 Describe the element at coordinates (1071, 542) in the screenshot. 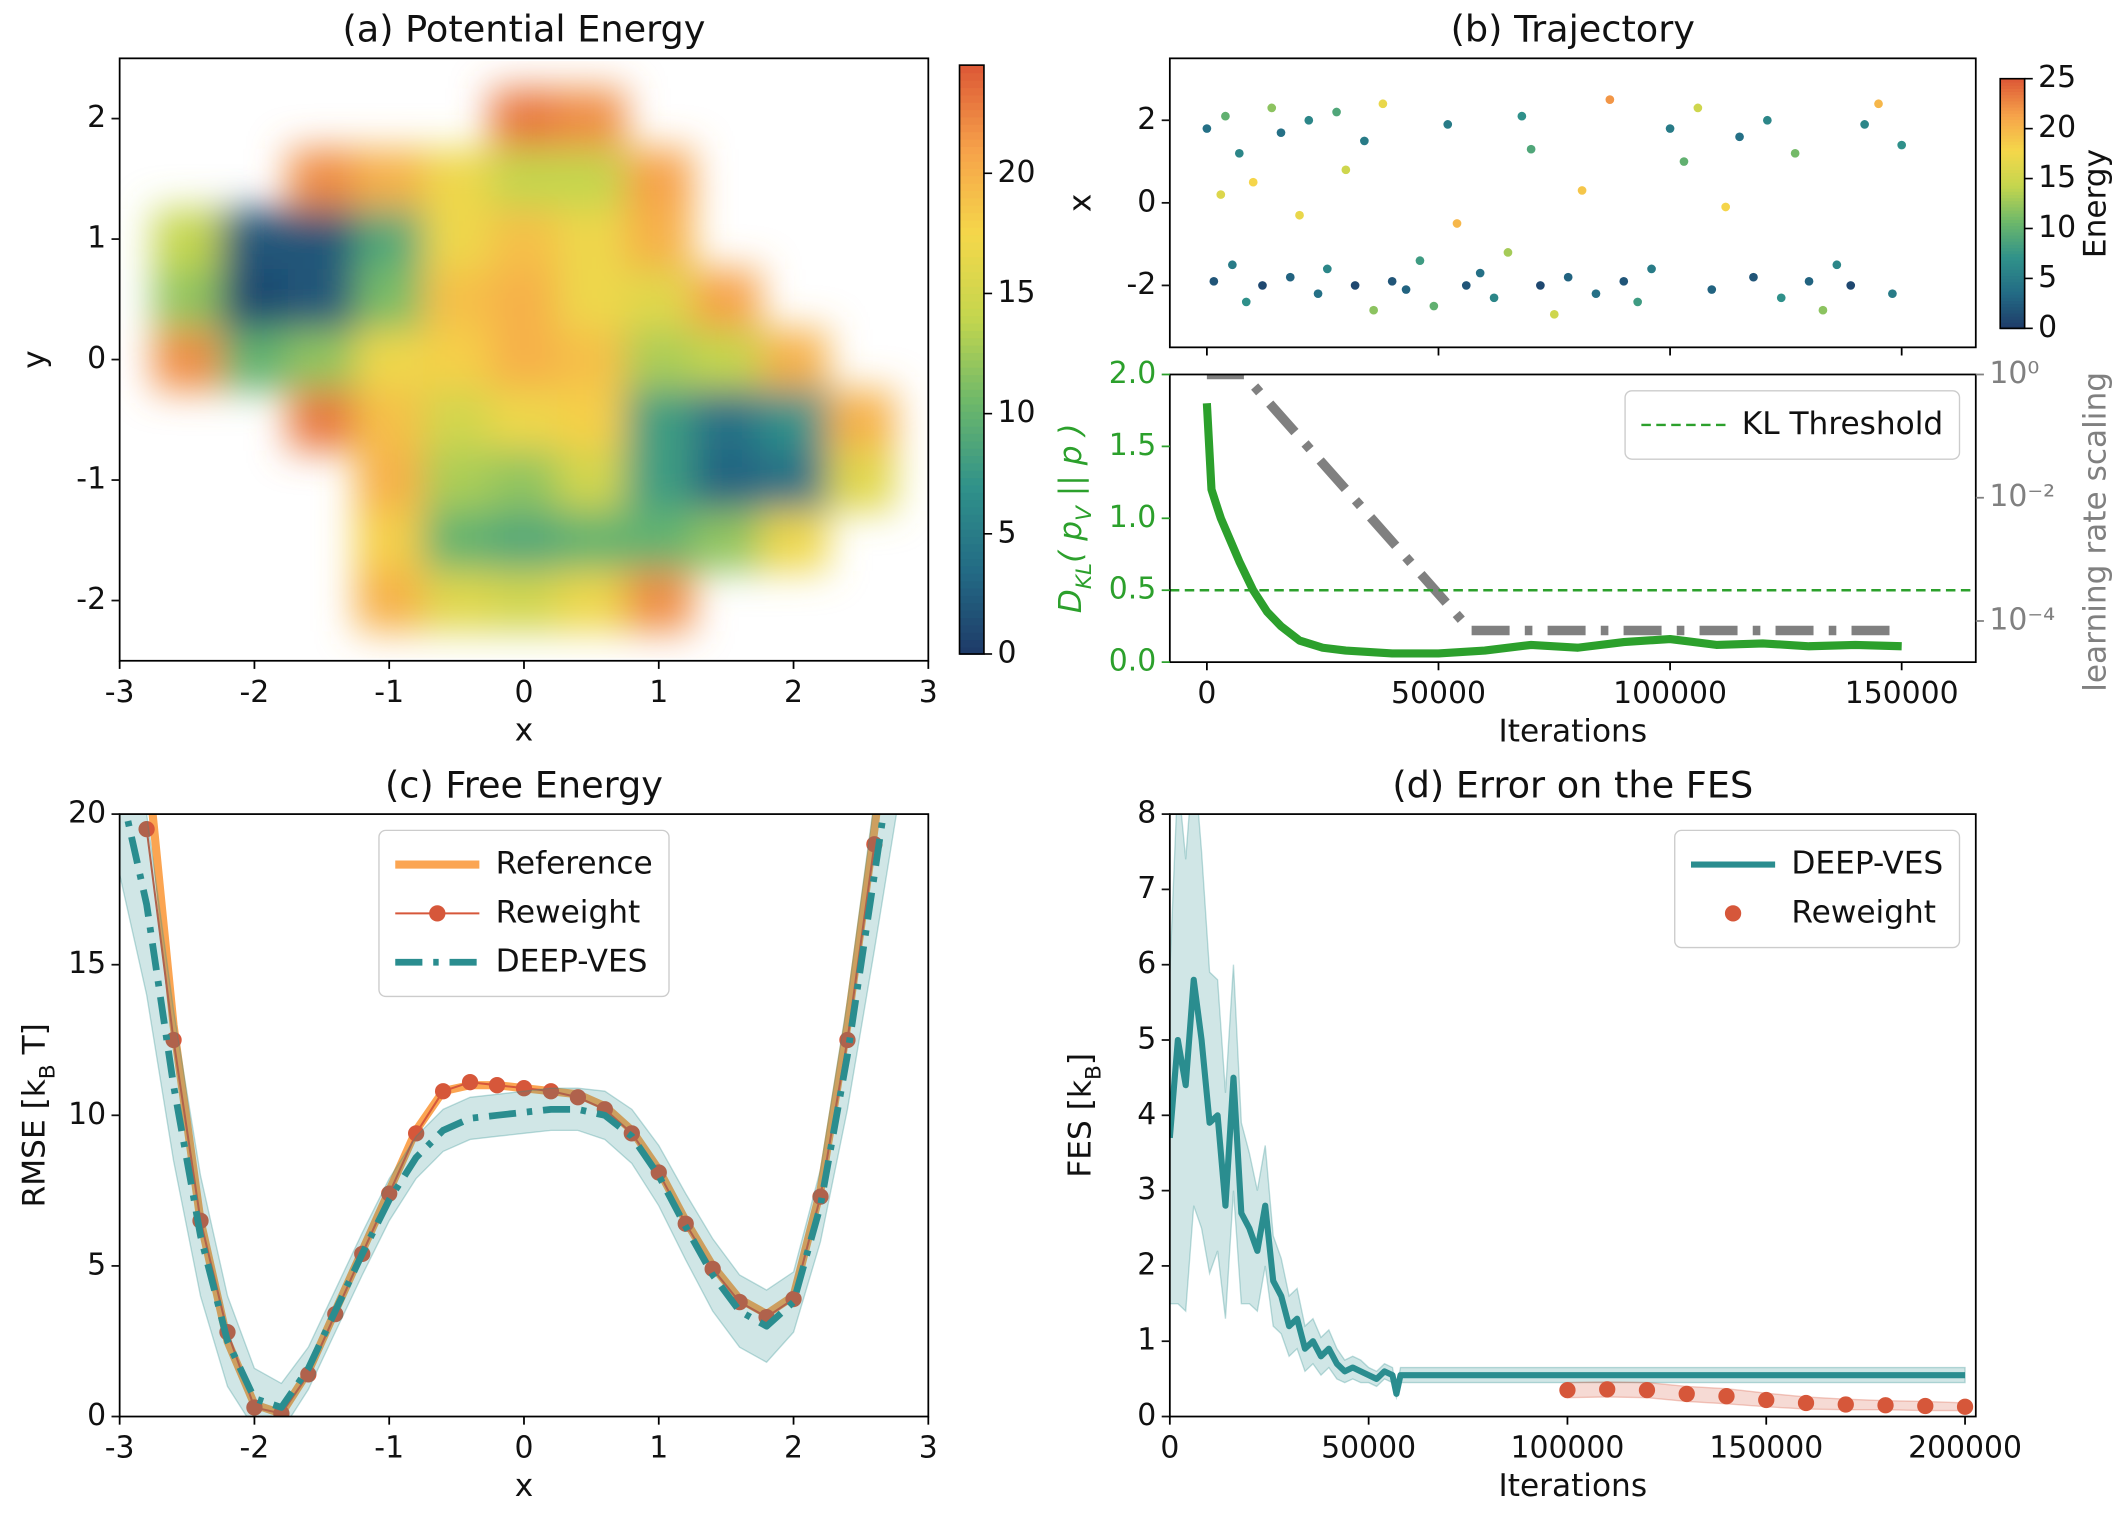

I see `label-part: ( p` at that location.